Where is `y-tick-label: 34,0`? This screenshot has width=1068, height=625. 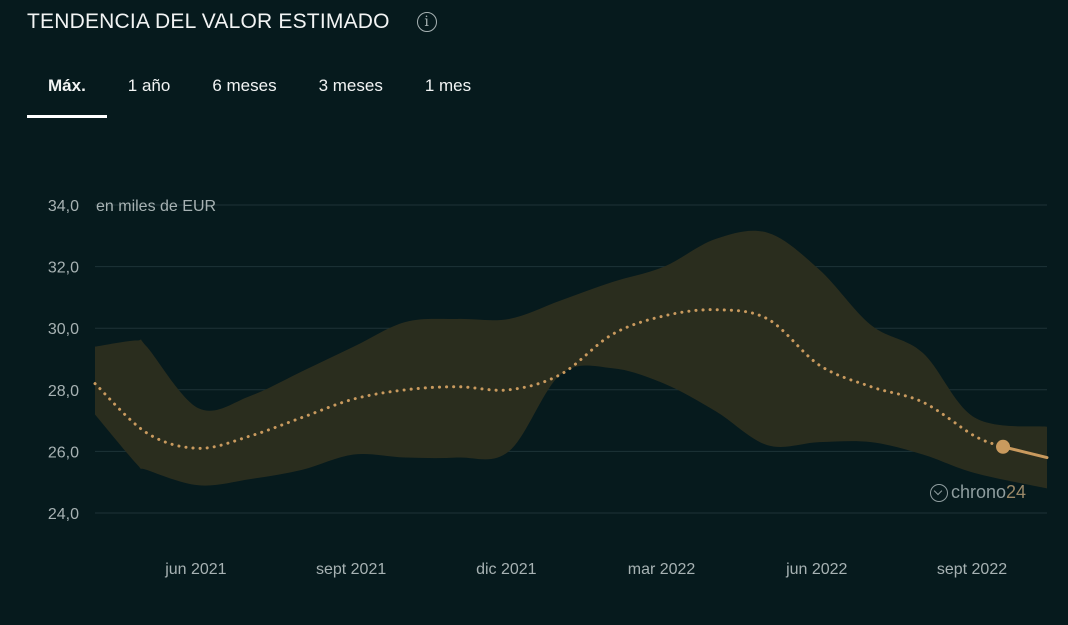
y-tick-label: 34,0 is located at coordinates (63, 206).